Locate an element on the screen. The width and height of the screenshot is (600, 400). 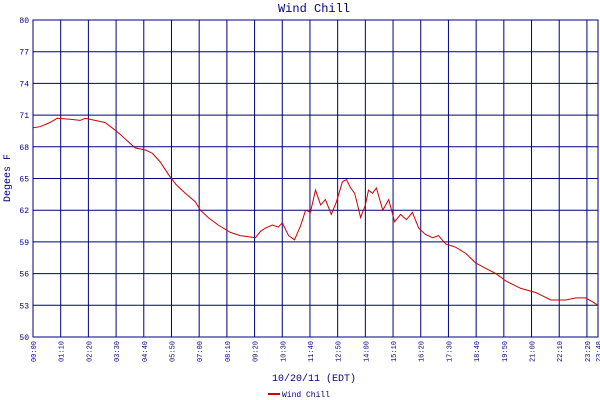
x-axis-label: 10/20/11 (EDT) is located at coordinates (314, 379).